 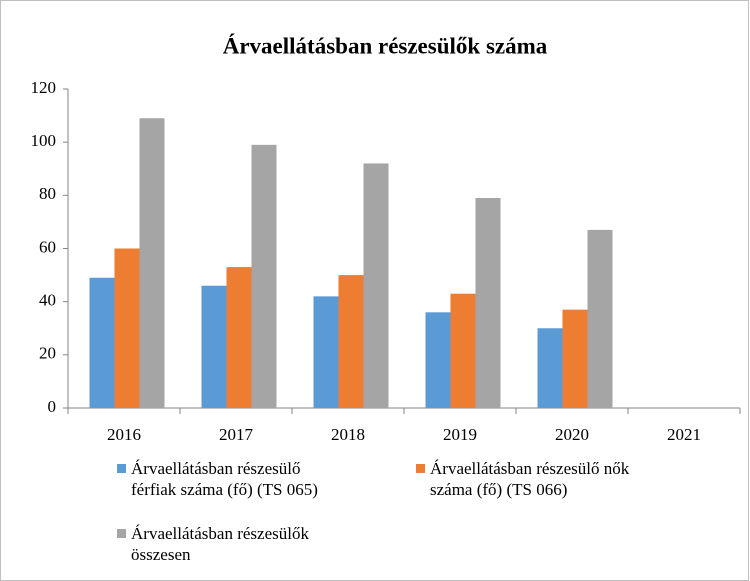 What do you see at coordinates (572, 434) in the screenshot?
I see `x-tick-label: 2020` at bounding box center [572, 434].